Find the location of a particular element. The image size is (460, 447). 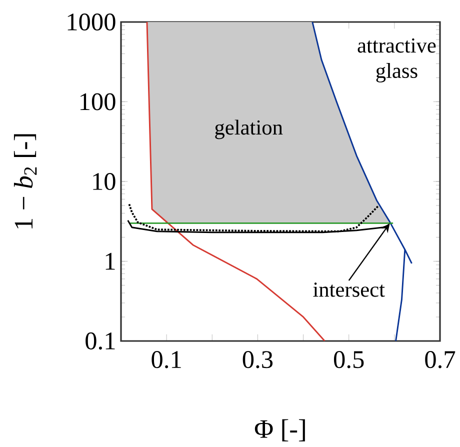

annotation: intersect is located at coordinates (349, 289).